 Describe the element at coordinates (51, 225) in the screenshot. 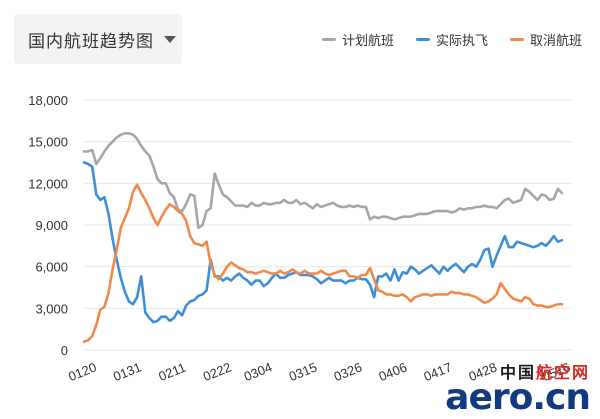

I see `y-tick-label-3: 9,000` at that location.